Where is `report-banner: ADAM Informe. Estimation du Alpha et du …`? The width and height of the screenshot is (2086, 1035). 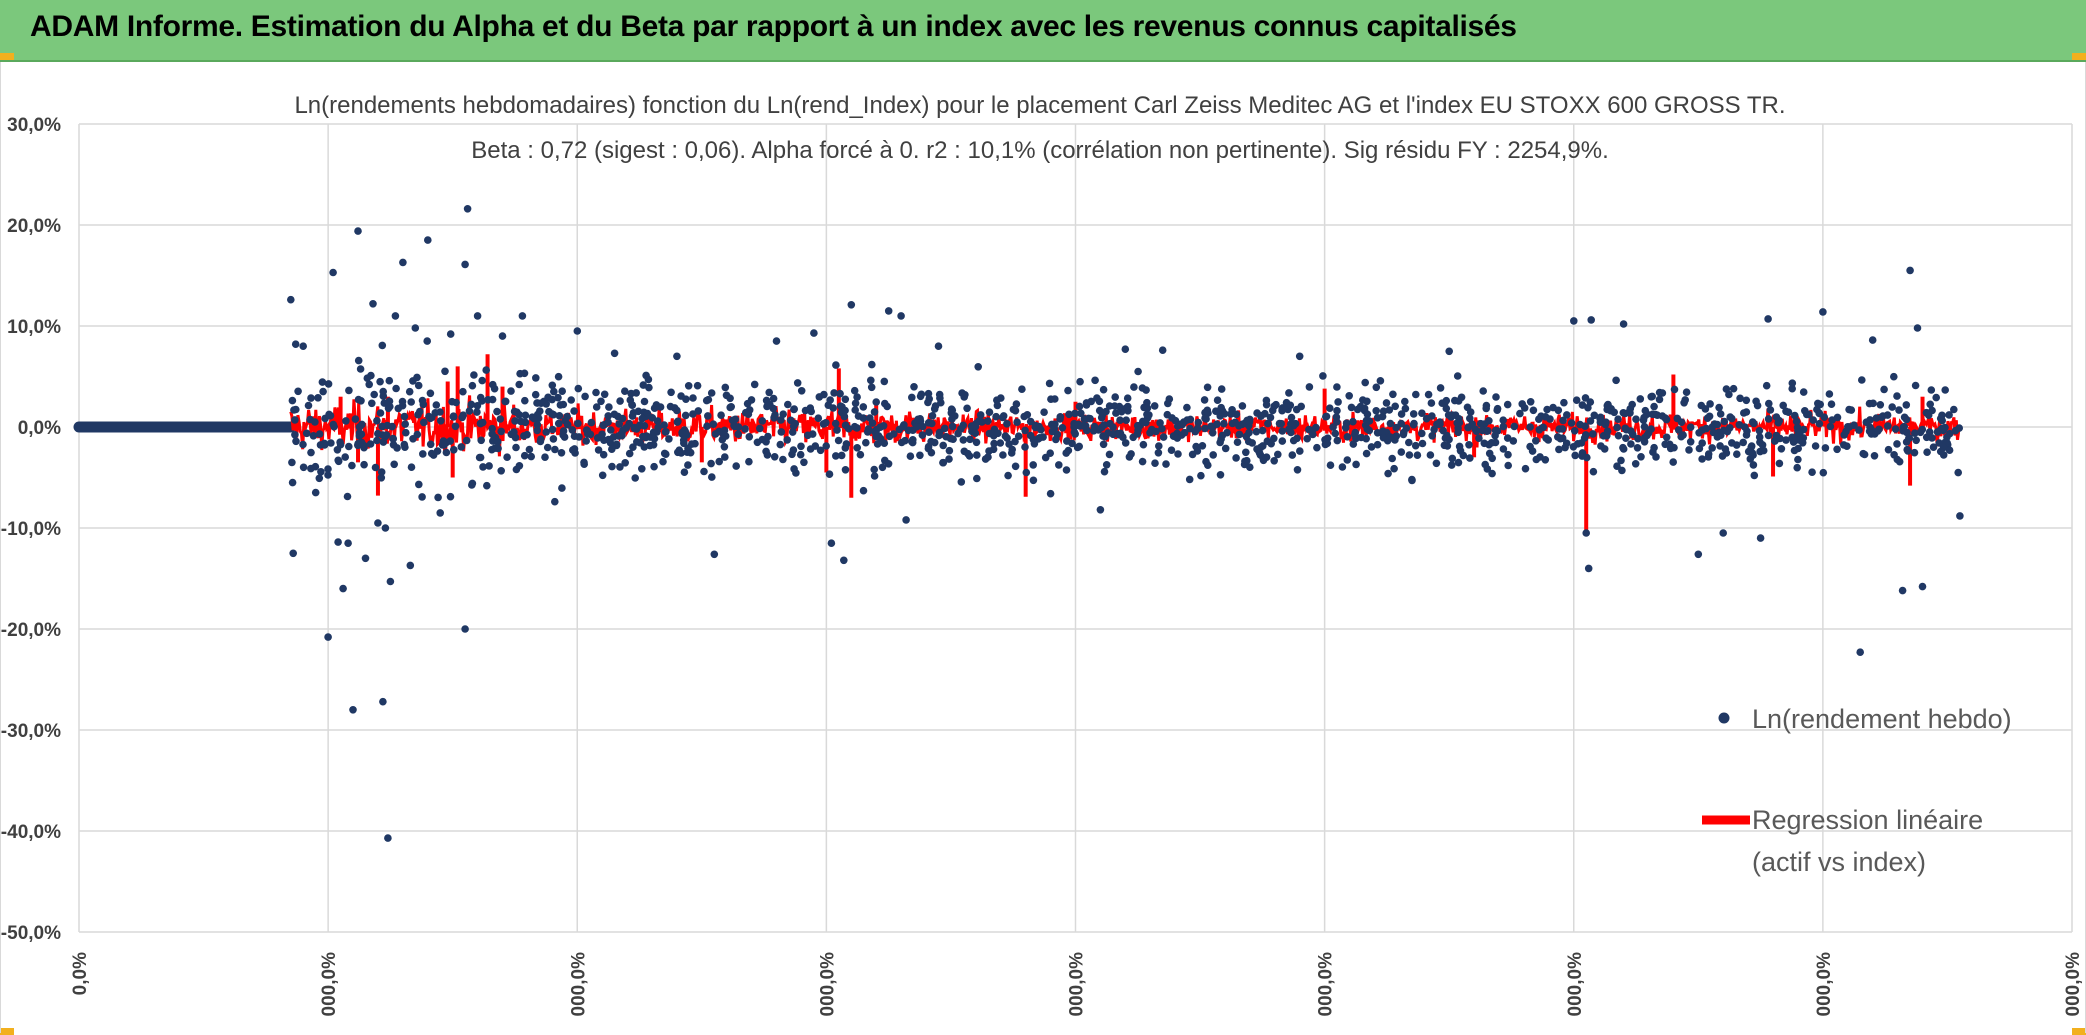 report-banner: ADAM Informe. Estimation du Alpha et du … is located at coordinates (1043, 31).